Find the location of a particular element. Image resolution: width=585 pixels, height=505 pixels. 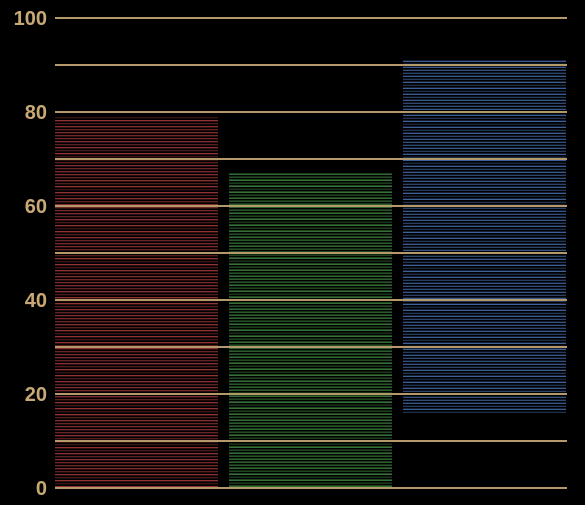

y-tick-label-40: 40 is located at coordinates (36, 301).